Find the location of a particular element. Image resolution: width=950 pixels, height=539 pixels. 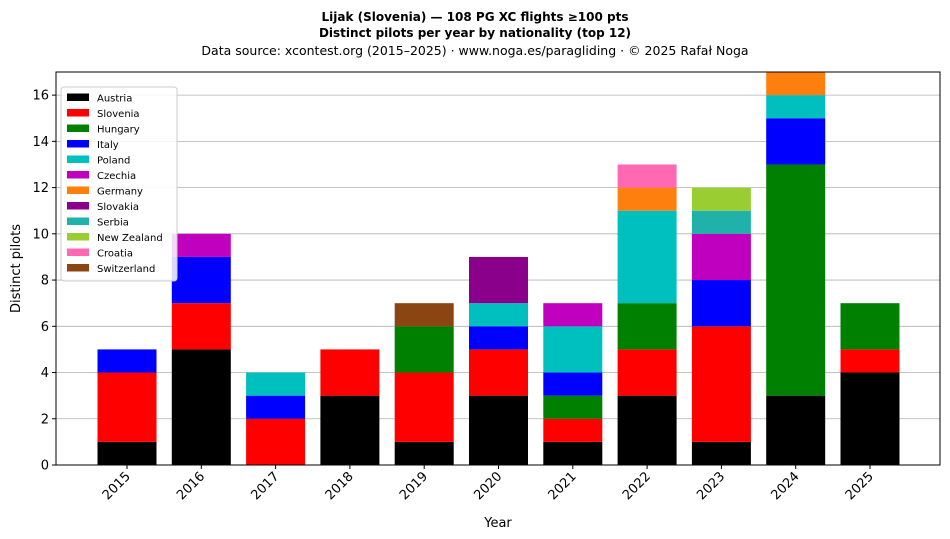

x-tick-label: 2020 is located at coordinates (488, 486).